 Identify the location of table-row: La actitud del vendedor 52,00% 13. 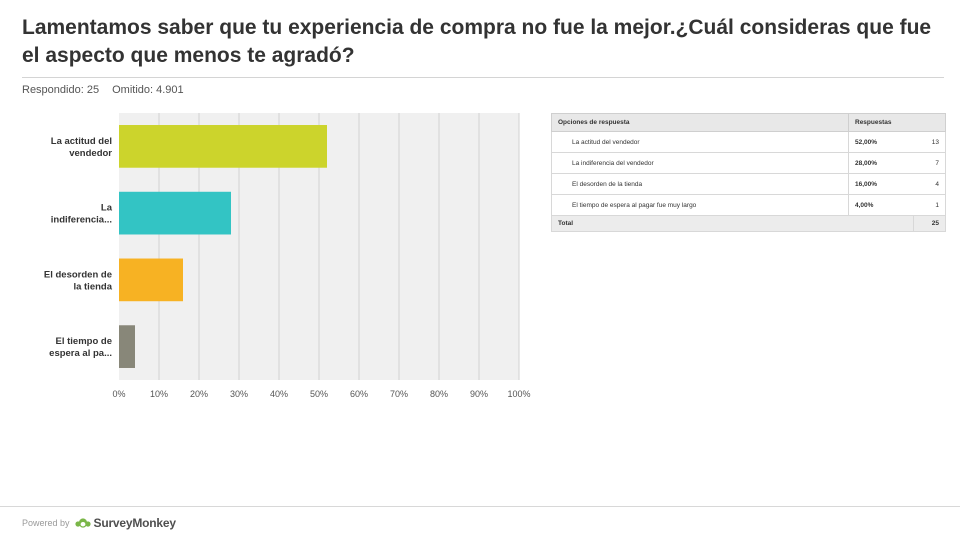
(748, 142).